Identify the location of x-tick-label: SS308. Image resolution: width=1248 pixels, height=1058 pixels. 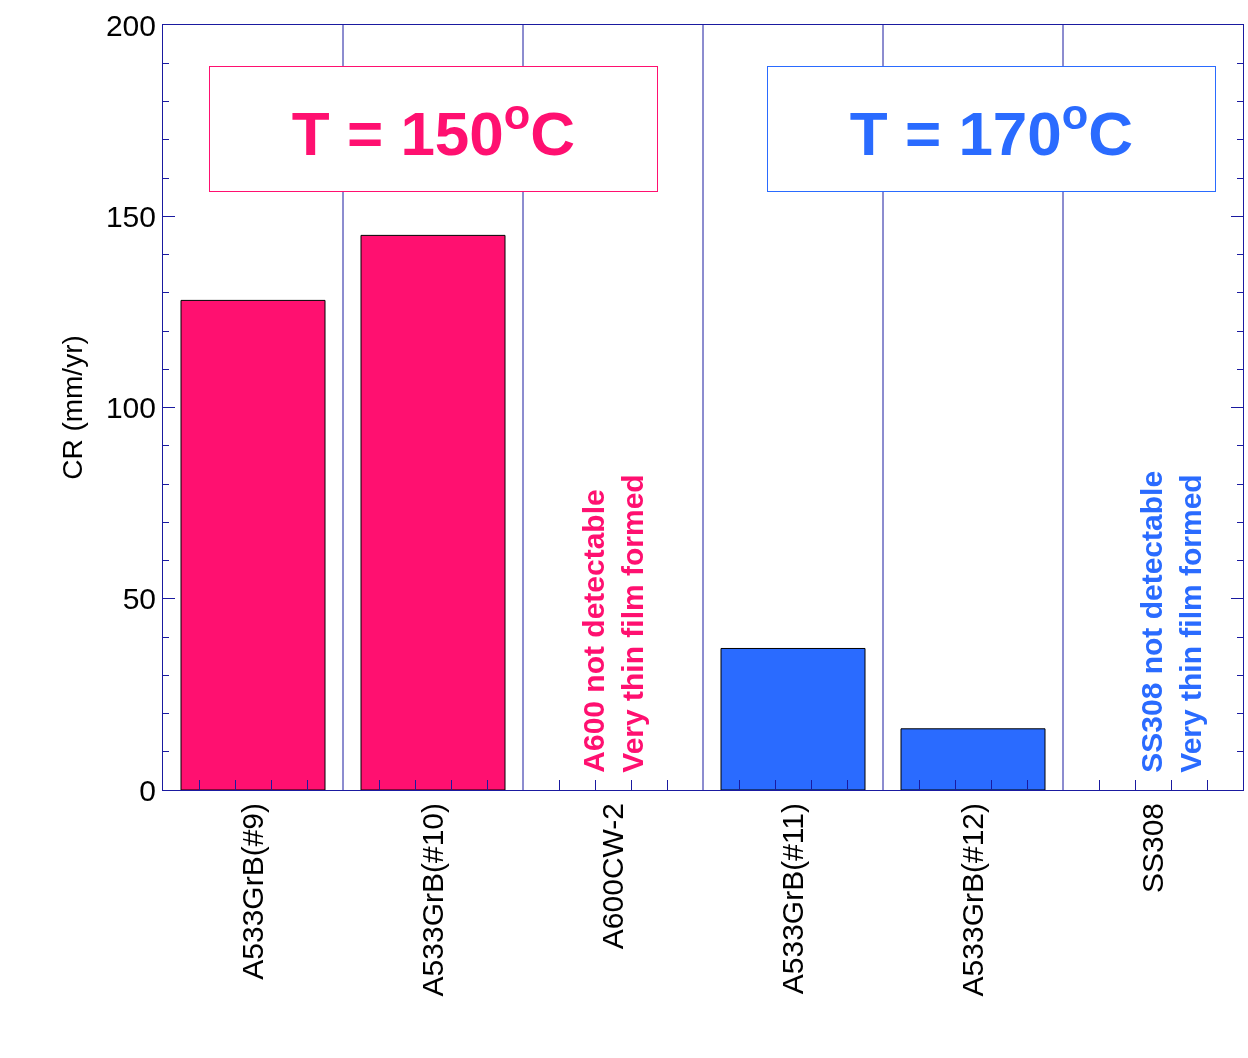
(1152, 848).